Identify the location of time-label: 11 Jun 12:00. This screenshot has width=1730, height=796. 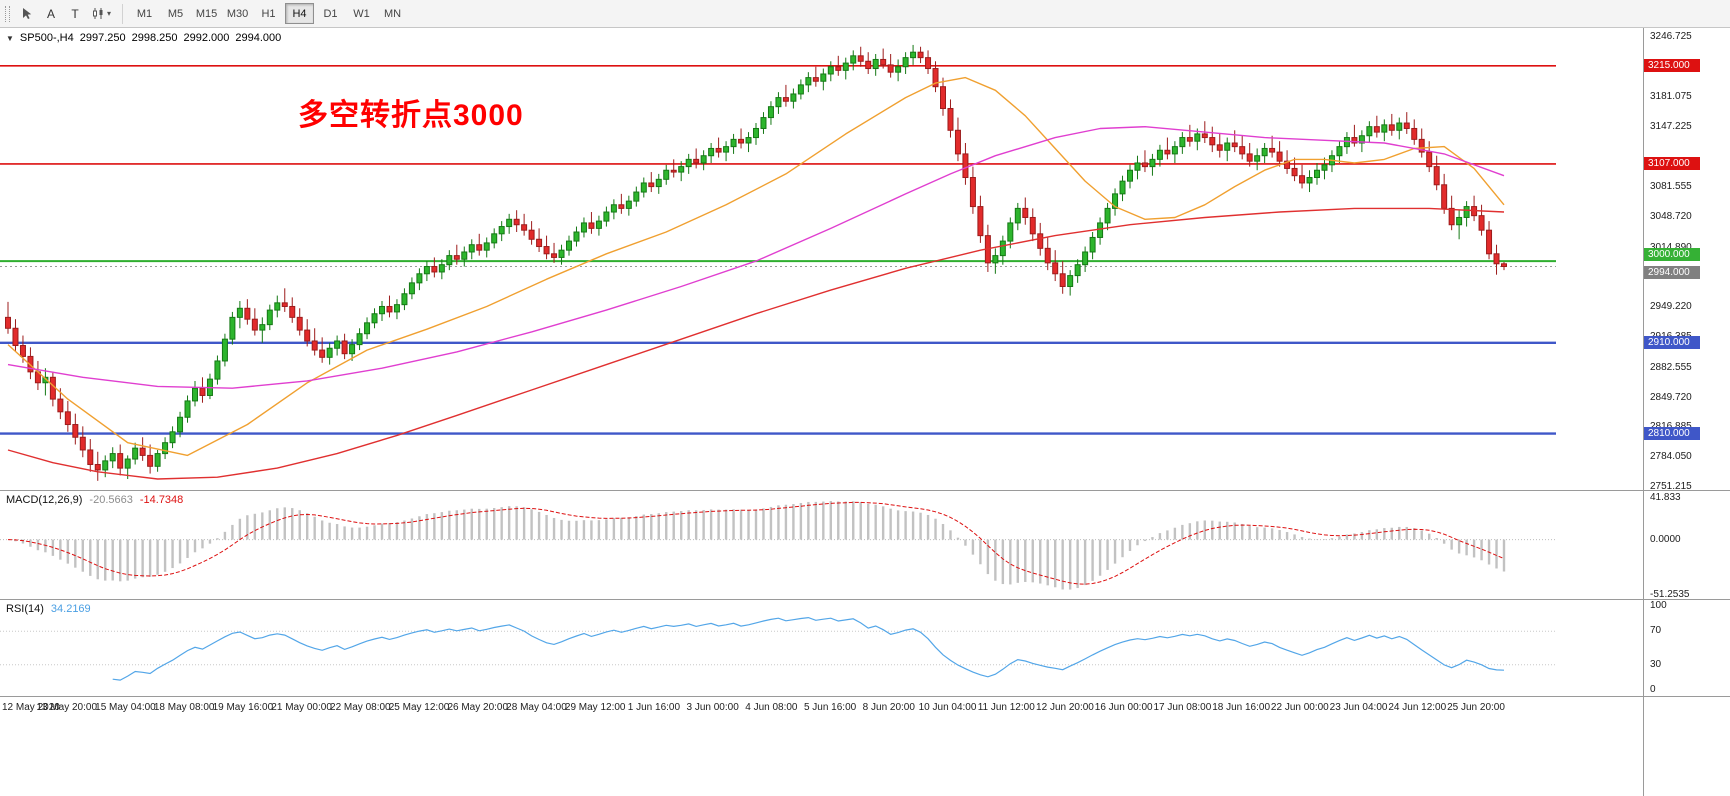
(1006, 707).